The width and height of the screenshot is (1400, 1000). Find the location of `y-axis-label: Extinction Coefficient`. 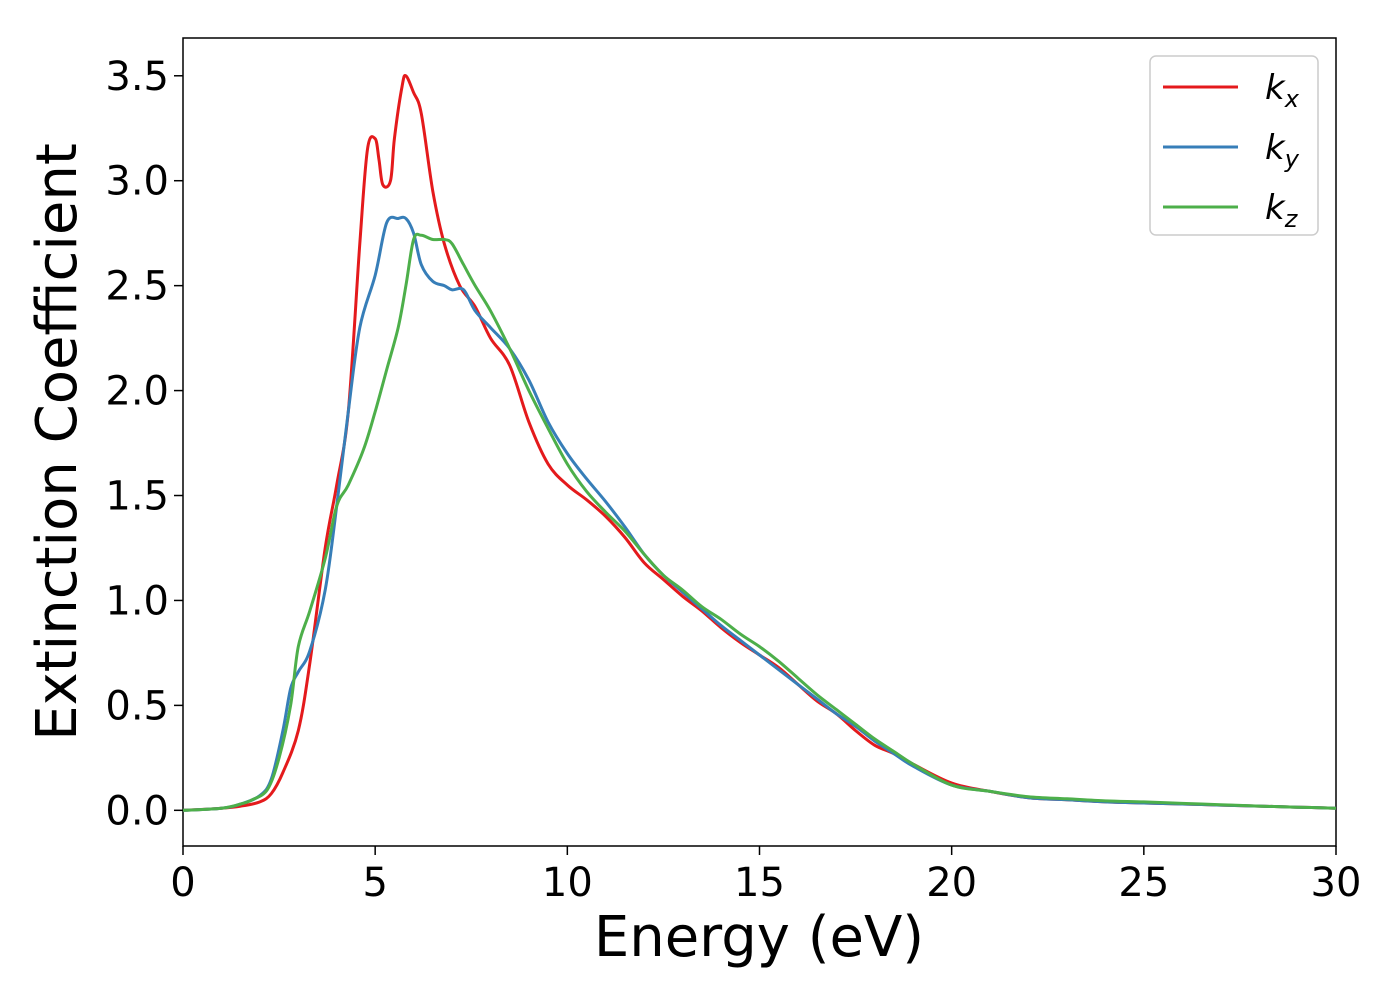

y-axis-label: Extinction Coefficient is located at coordinates (57, 442).